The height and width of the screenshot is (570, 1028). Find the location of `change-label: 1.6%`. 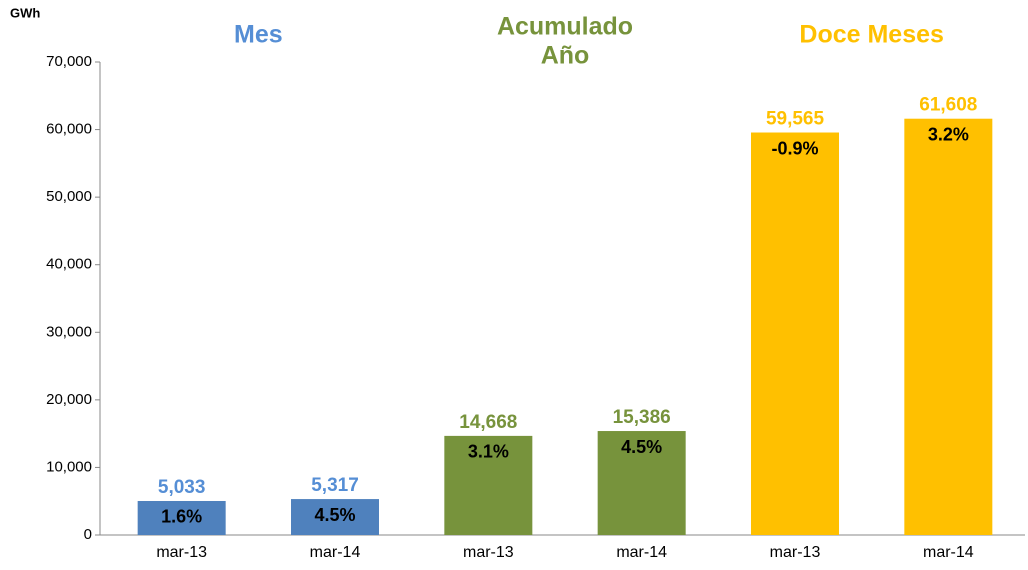

change-label: 1.6% is located at coordinates (181, 517).